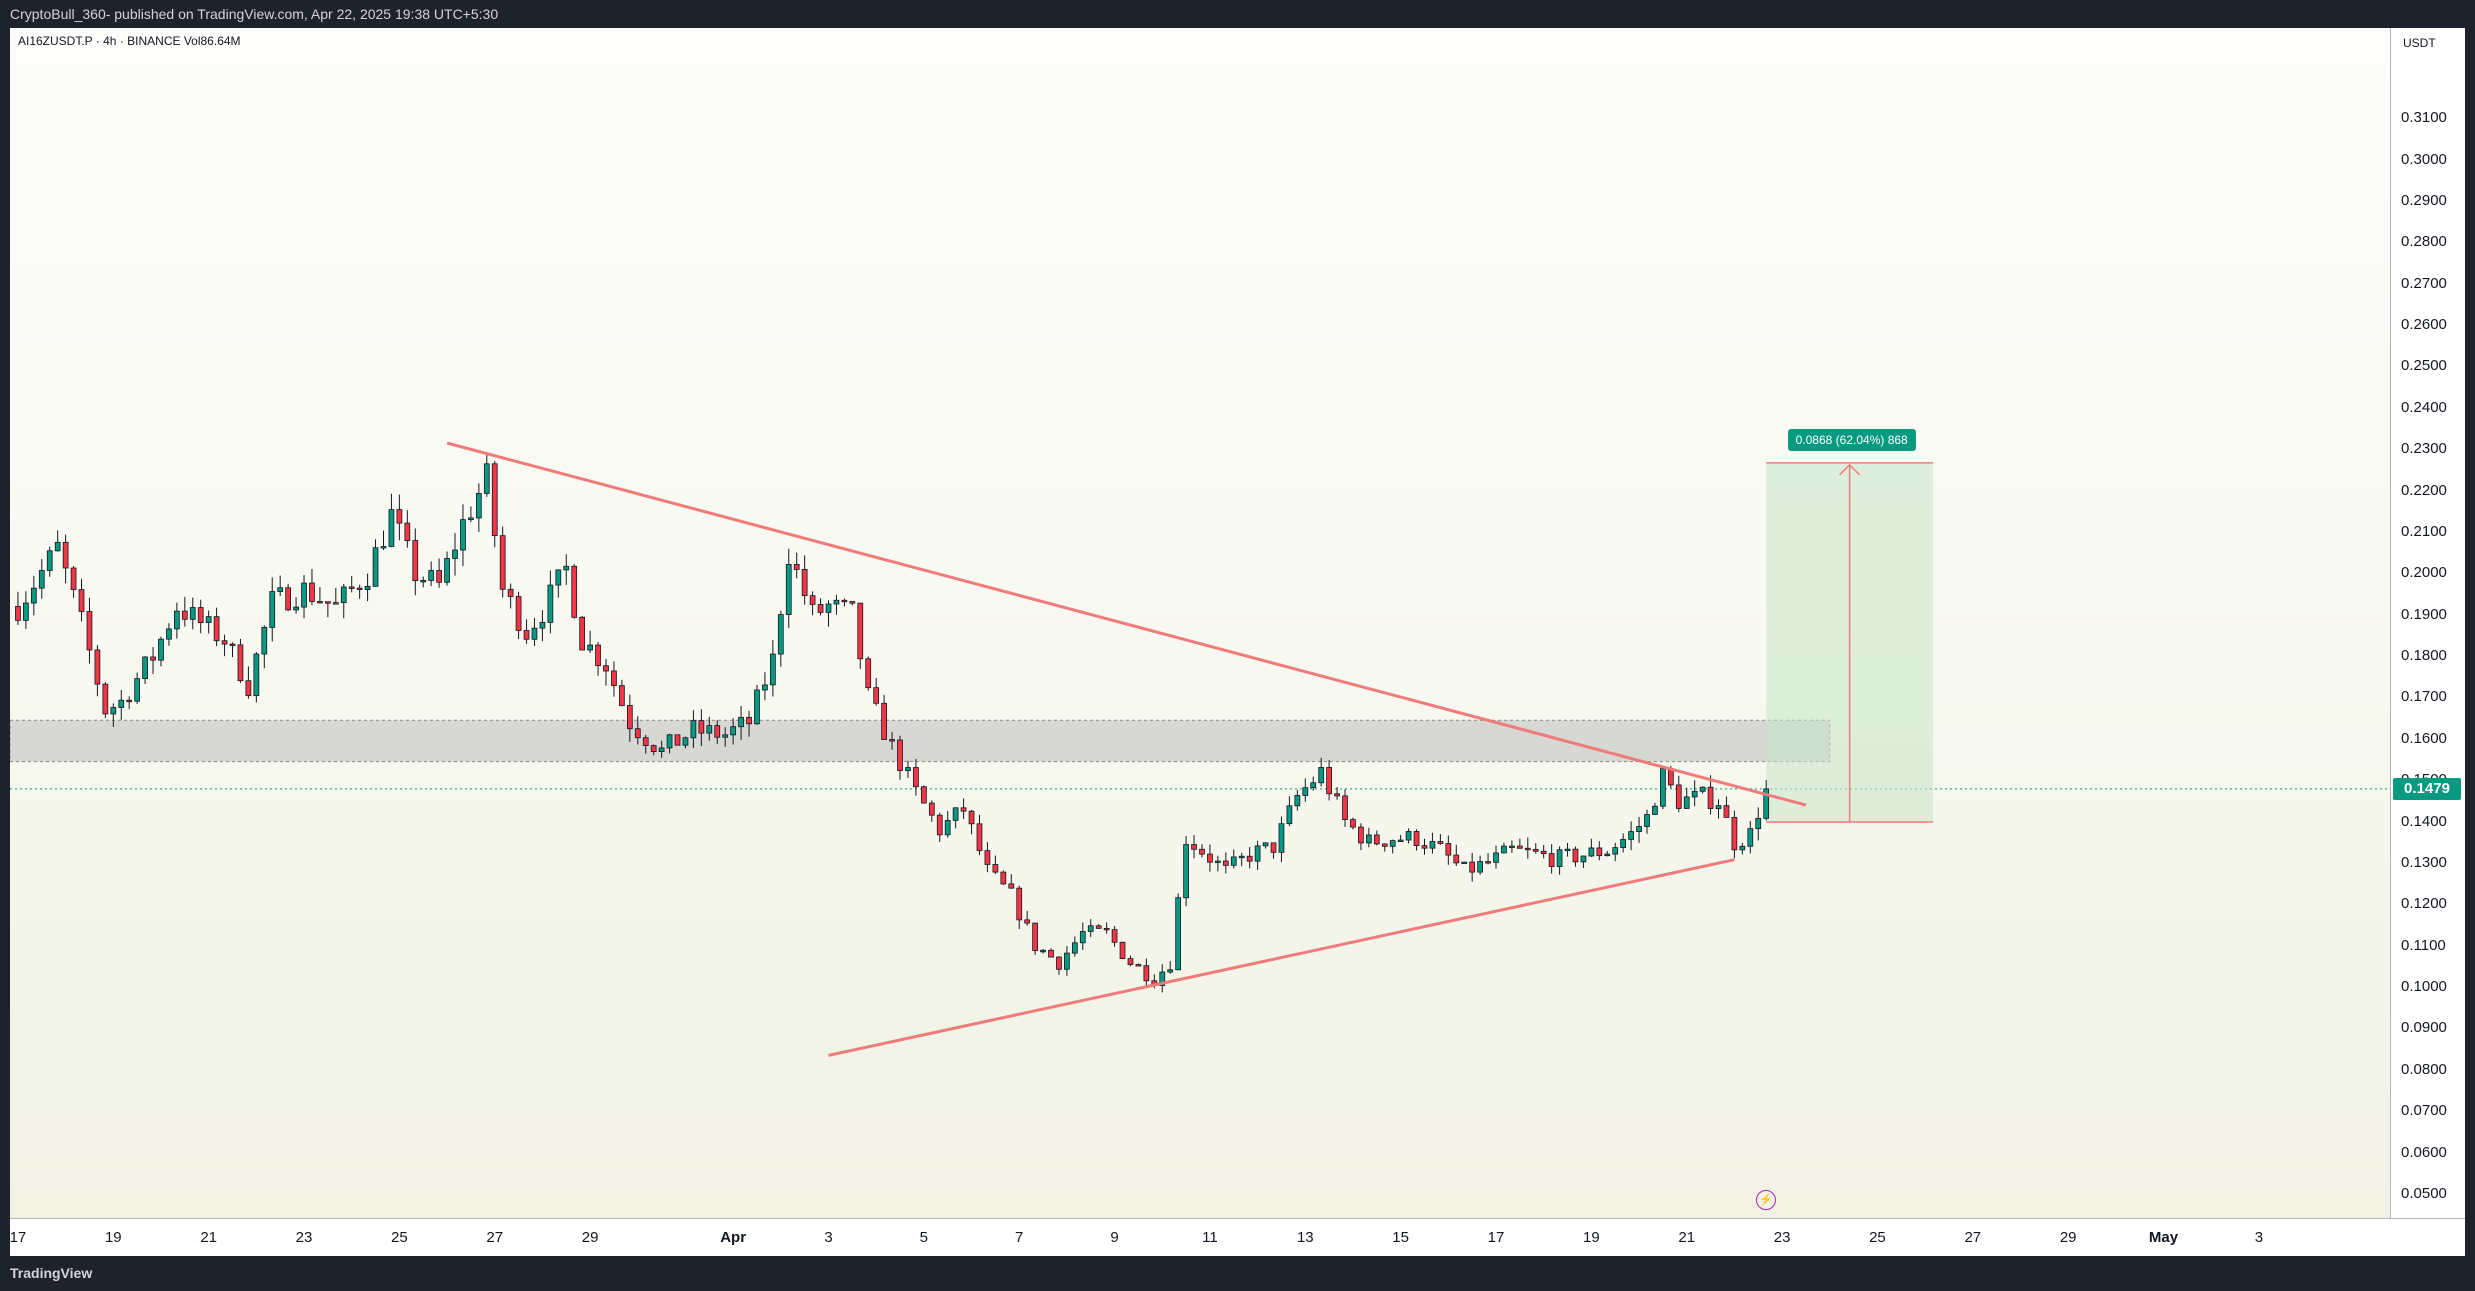 Image resolution: width=2475 pixels, height=1291 pixels. What do you see at coordinates (2424, 1028) in the screenshot?
I see `price-tick: 0.0900` at bounding box center [2424, 1028].